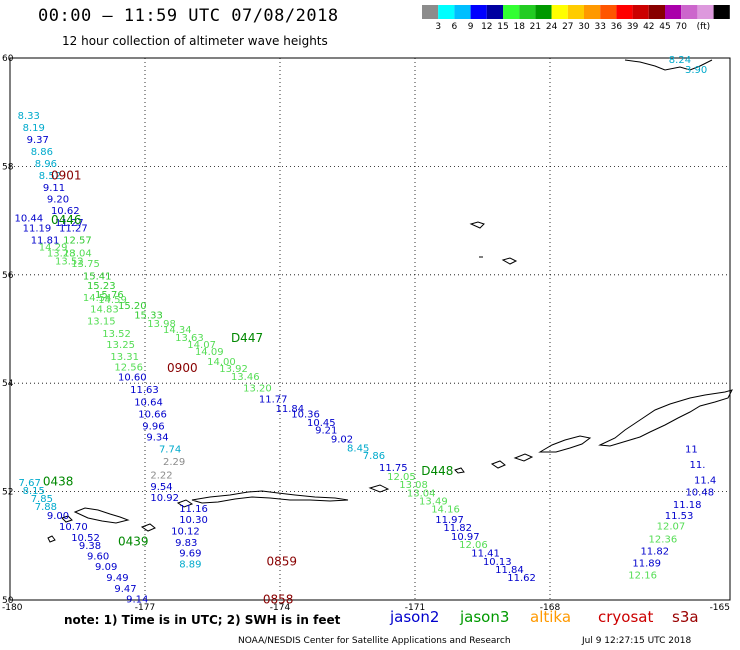  What do you see at coordinates (128, 368) in the screenshot?
I see `wave-height-value: 12.56` at bounding box center [128, 368].